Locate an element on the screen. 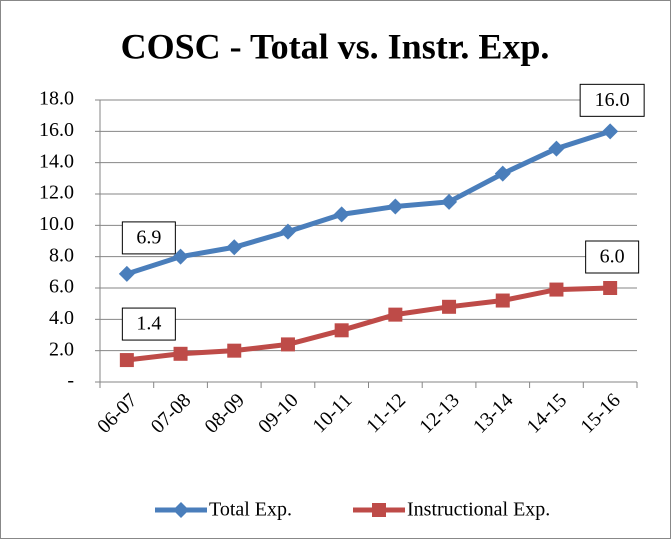 The height and width of the screenshot is (539, 671). y-tick-label: 18.0 is located at coordinates (56, 99).